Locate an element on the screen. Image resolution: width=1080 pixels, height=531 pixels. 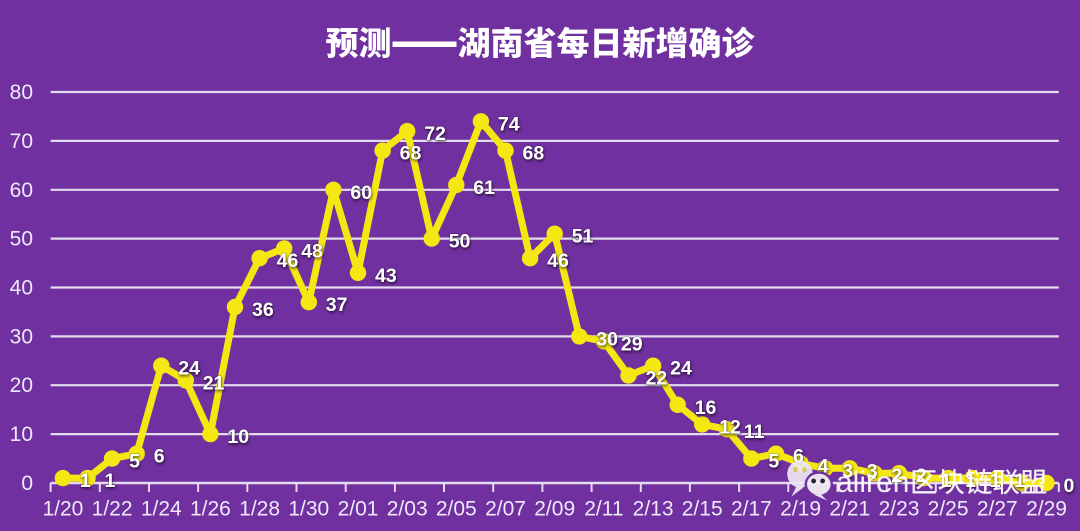
svg-text: 20 is located at coordinates (21, 385).